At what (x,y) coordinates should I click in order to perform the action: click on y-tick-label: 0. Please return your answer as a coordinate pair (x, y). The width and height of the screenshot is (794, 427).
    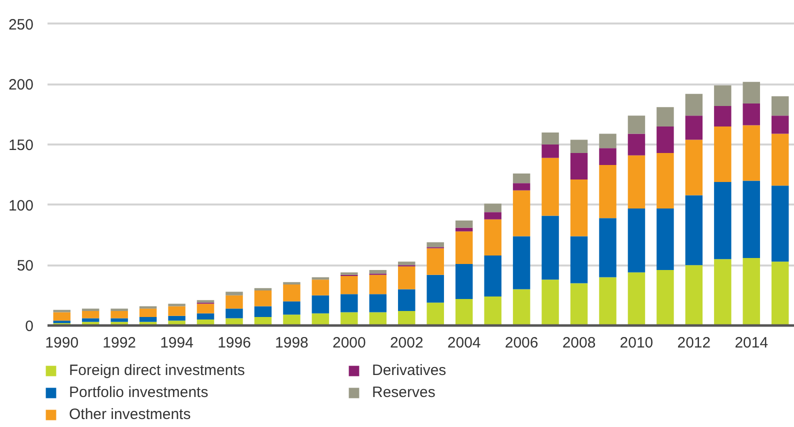
    Looking at the image, I should click on (29, 326).